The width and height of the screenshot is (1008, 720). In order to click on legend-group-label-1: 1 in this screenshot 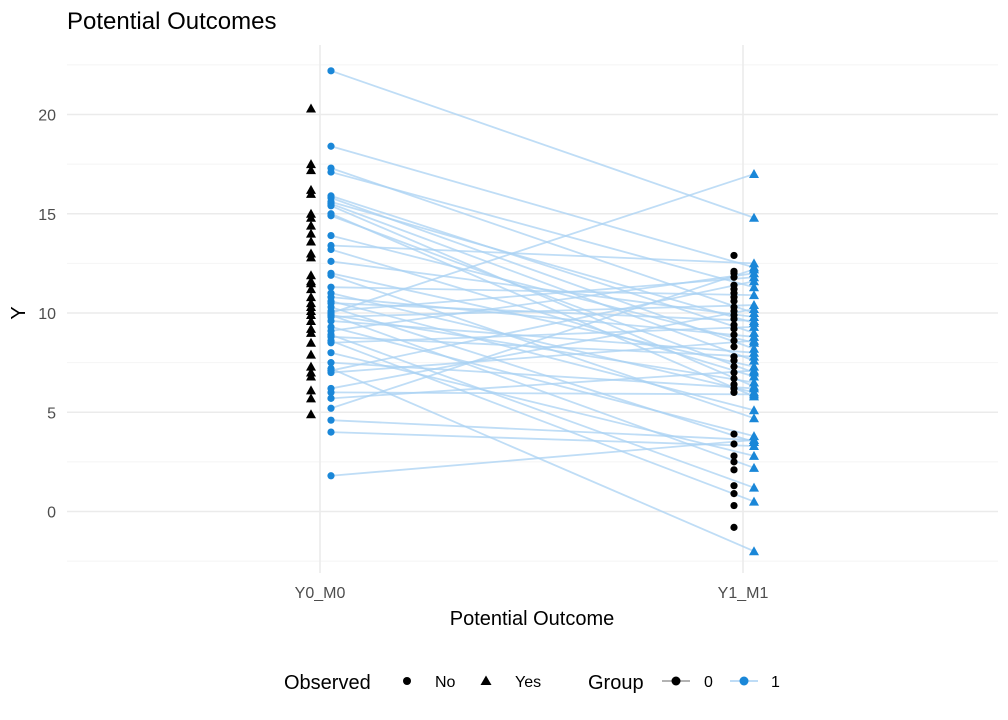, I will do `click(775, 682)`.